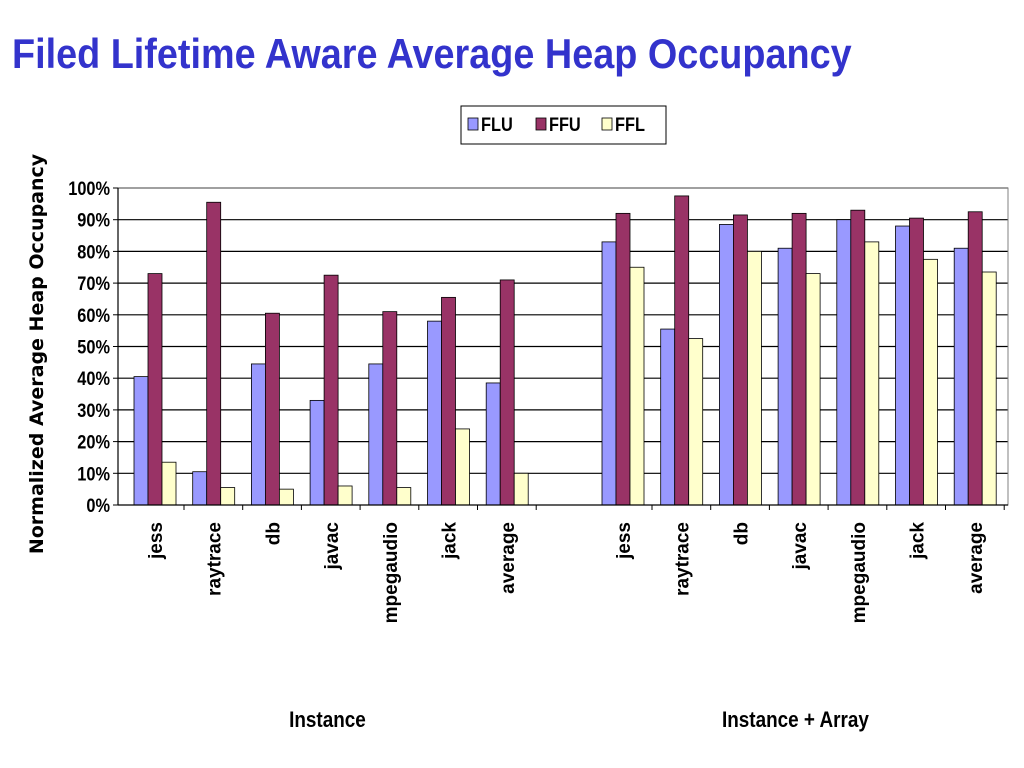 This screenshot has width=1024, height=768. Describe the element at coordinates (630, 124) in the screenshot. I see `legend-label-ffl: FFL` at that location.